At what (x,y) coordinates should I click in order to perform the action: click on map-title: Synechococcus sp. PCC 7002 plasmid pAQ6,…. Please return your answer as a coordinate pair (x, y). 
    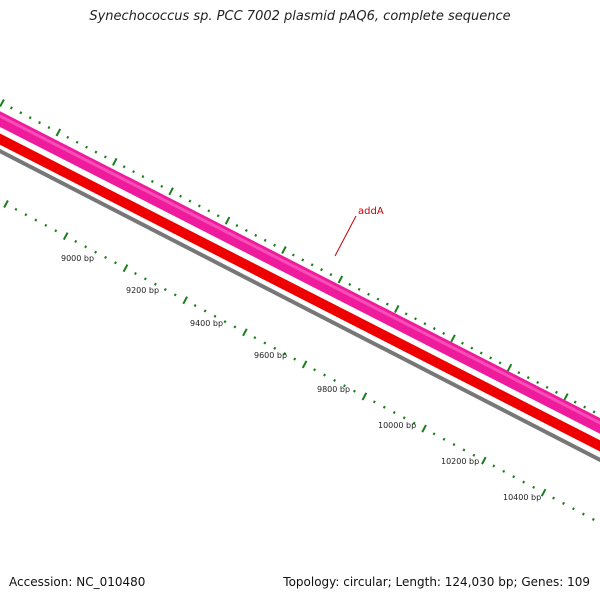
    Looking at the image, I should click on (300, 16).